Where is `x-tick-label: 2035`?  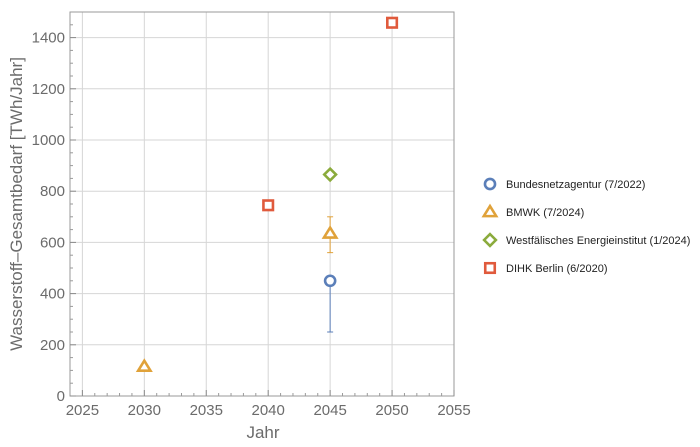
x-tick-label: 2035 is located at coordinates (206, 410).